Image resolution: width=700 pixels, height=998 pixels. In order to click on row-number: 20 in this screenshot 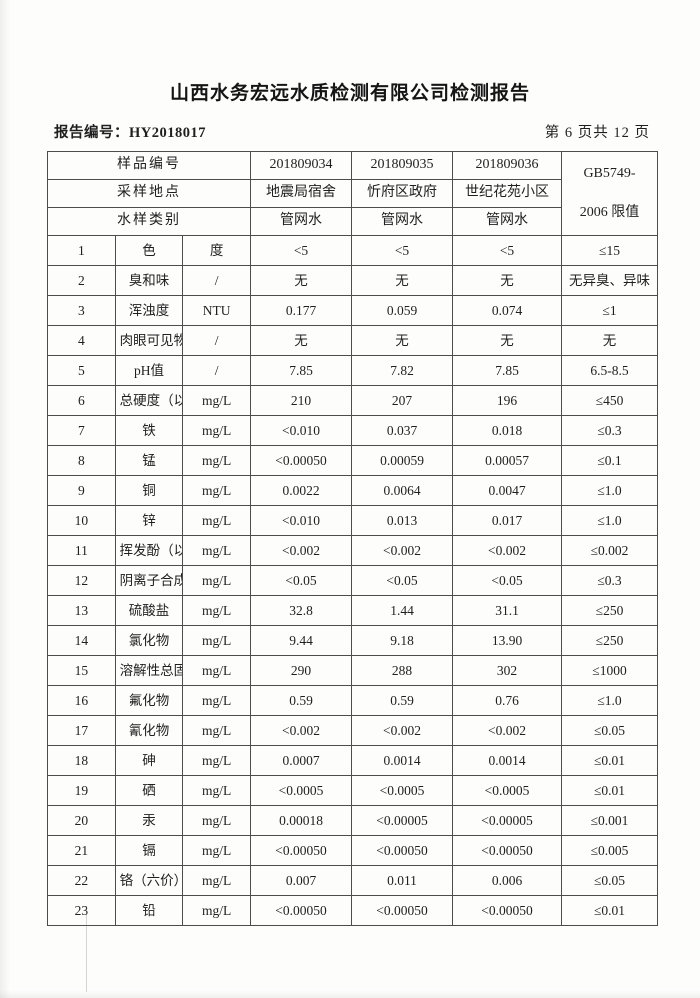, I will do `click(81, 820)`.